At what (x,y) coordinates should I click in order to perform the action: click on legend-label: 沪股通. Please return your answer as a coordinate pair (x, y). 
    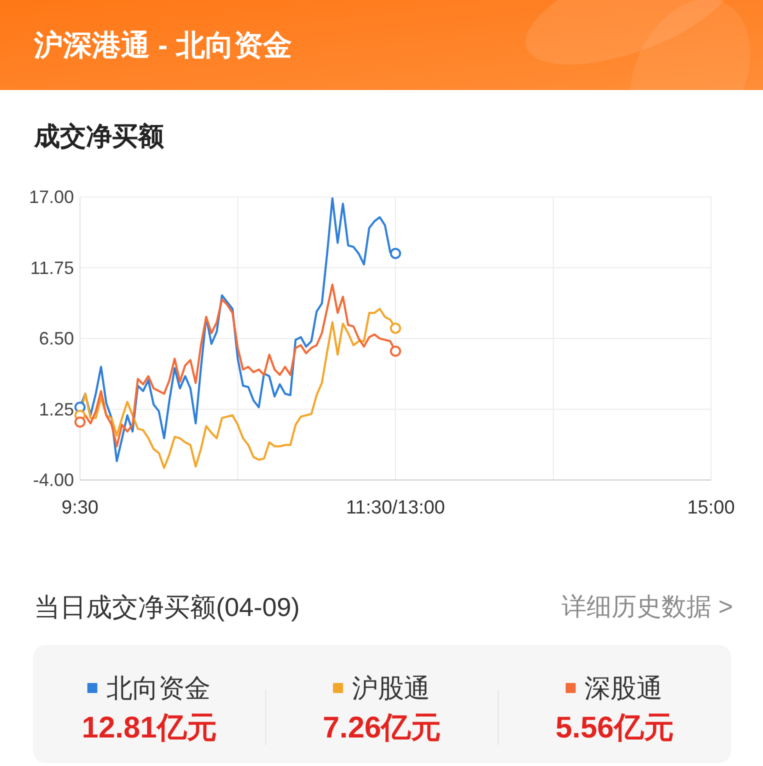
    Looking at the image, I should click on (391, 688).